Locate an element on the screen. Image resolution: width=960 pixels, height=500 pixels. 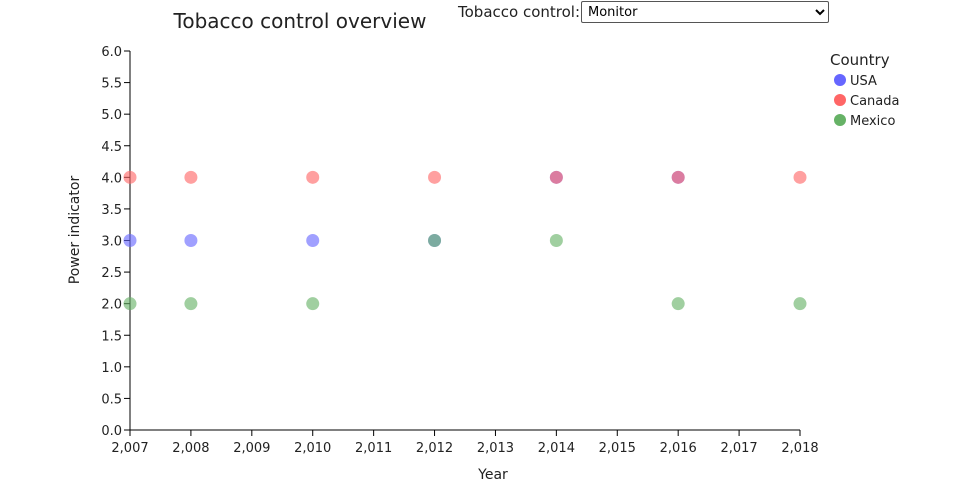
y-axis-label: Power indicator is located at coordinates (75, 230).